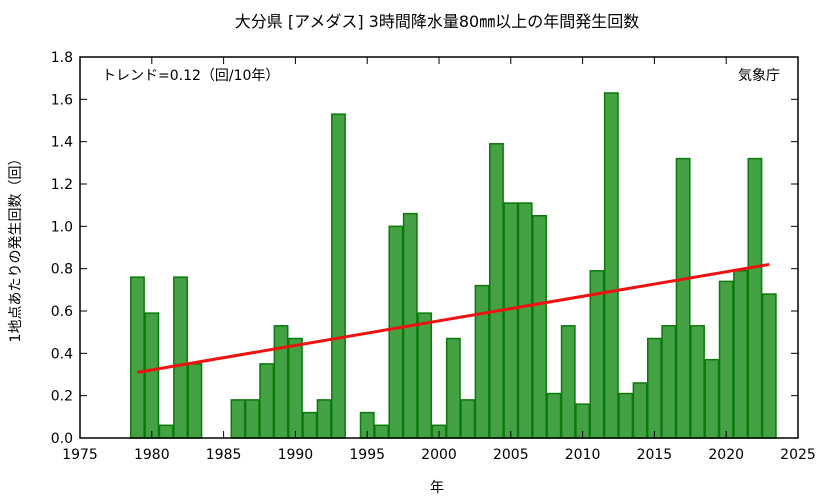 The height and width of the screenshot is (498, 833). I want to click on bar-1999, so click(425, 375).